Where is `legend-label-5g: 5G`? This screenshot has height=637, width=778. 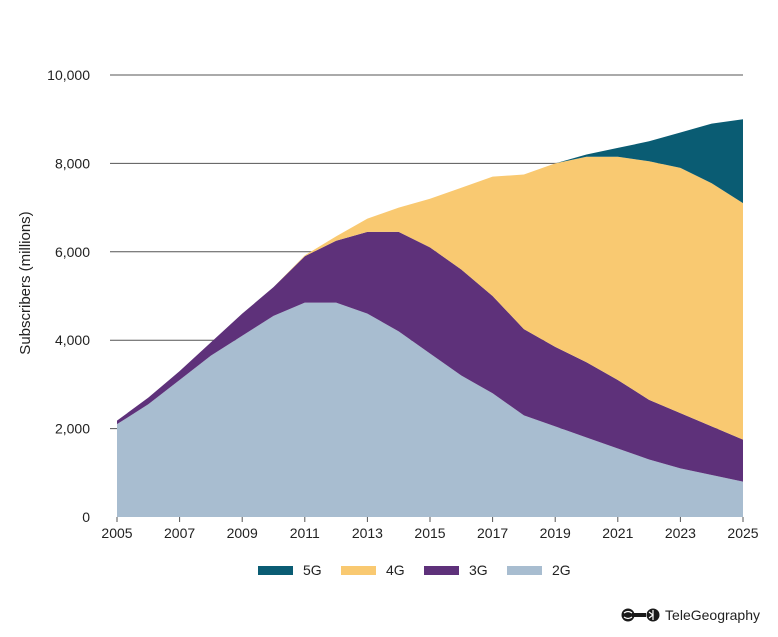
legend-label-5g: 5G is located at coordinates (312, 570).